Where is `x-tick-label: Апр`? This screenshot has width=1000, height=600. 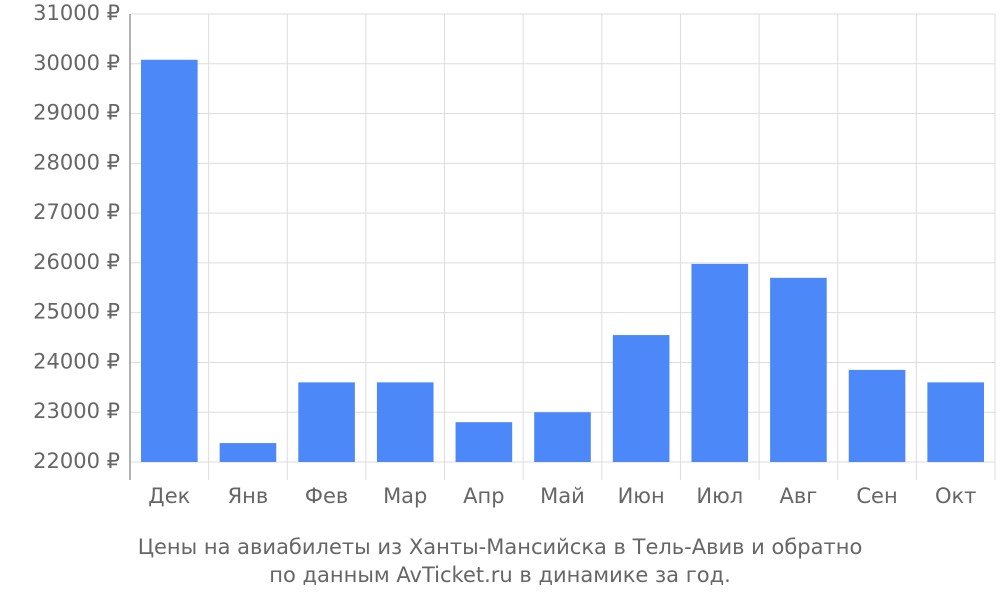
x-tick-label: Апр is located at coordinates (483, 496).